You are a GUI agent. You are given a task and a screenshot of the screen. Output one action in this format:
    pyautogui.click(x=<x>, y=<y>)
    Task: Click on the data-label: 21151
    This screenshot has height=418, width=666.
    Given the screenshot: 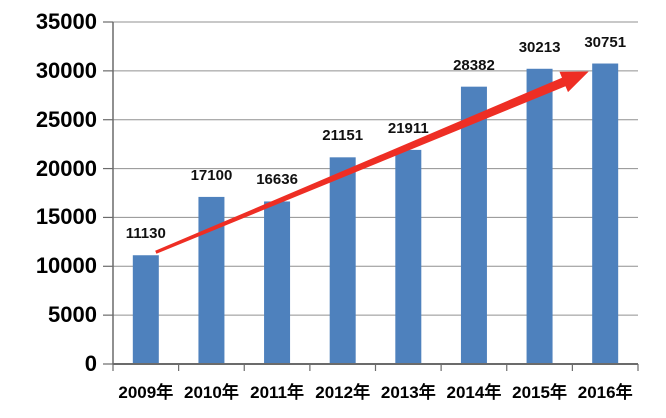 What is the action you would take?
    pyautogui.click(x=343, y=136)
    